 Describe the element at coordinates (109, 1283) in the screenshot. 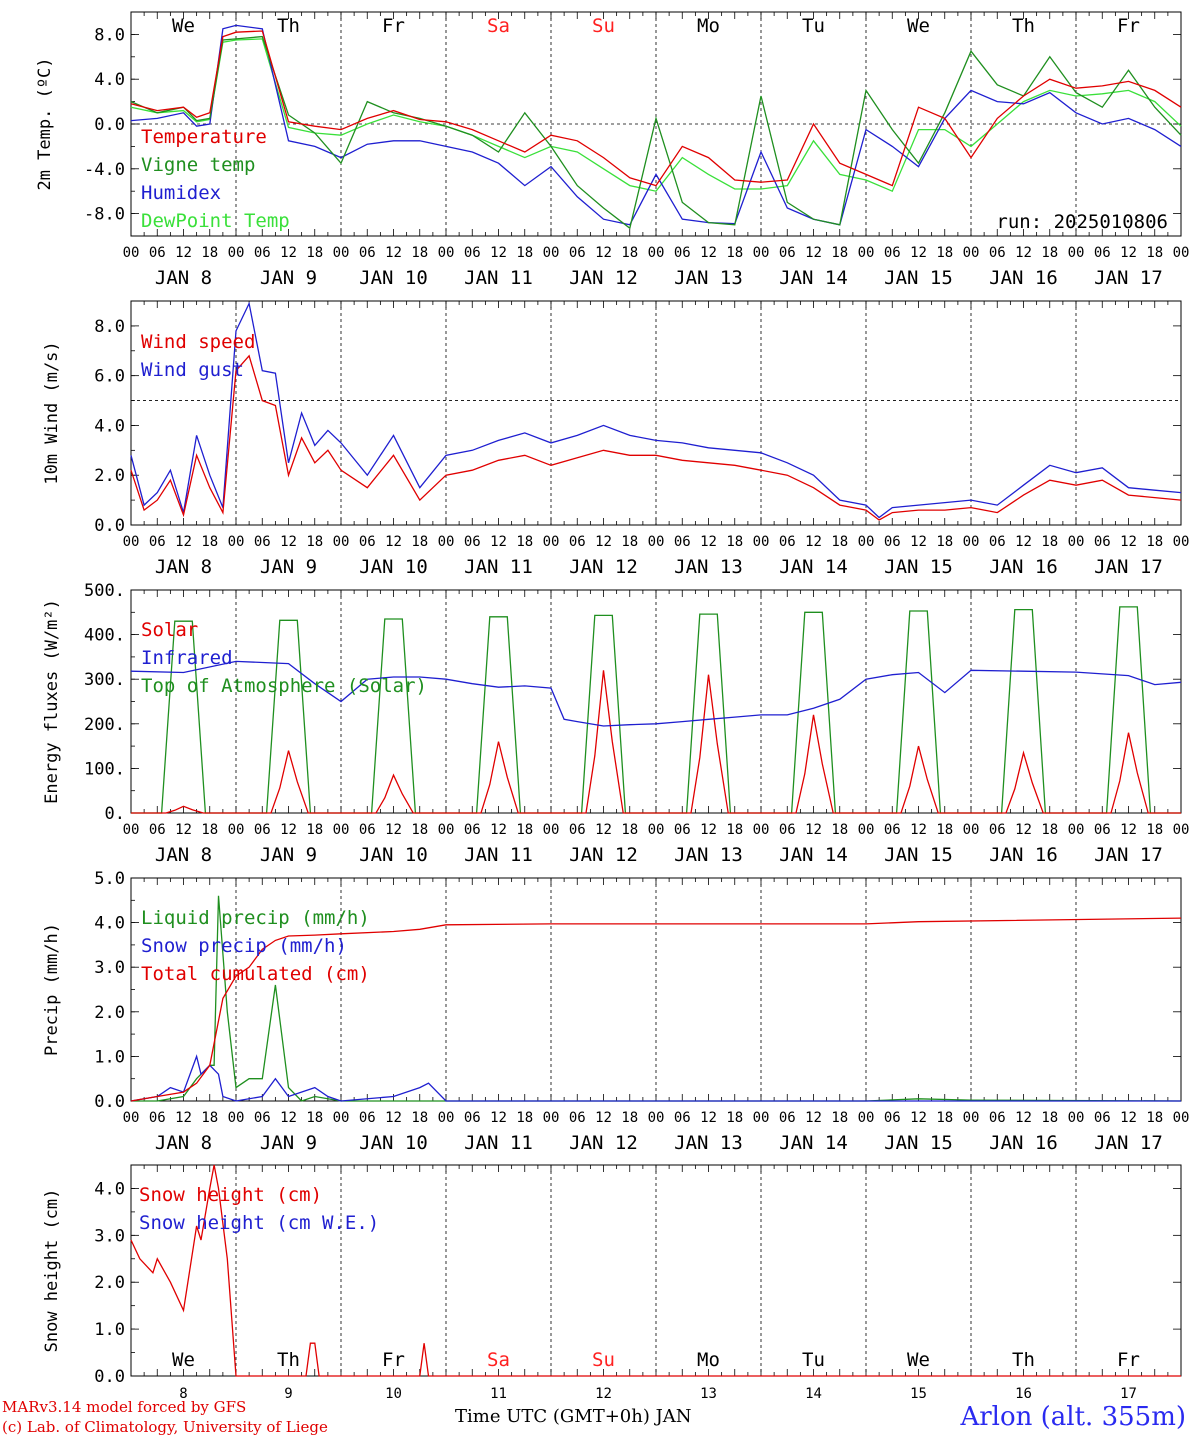

I see `y-tick-label: 2.0` at that location.